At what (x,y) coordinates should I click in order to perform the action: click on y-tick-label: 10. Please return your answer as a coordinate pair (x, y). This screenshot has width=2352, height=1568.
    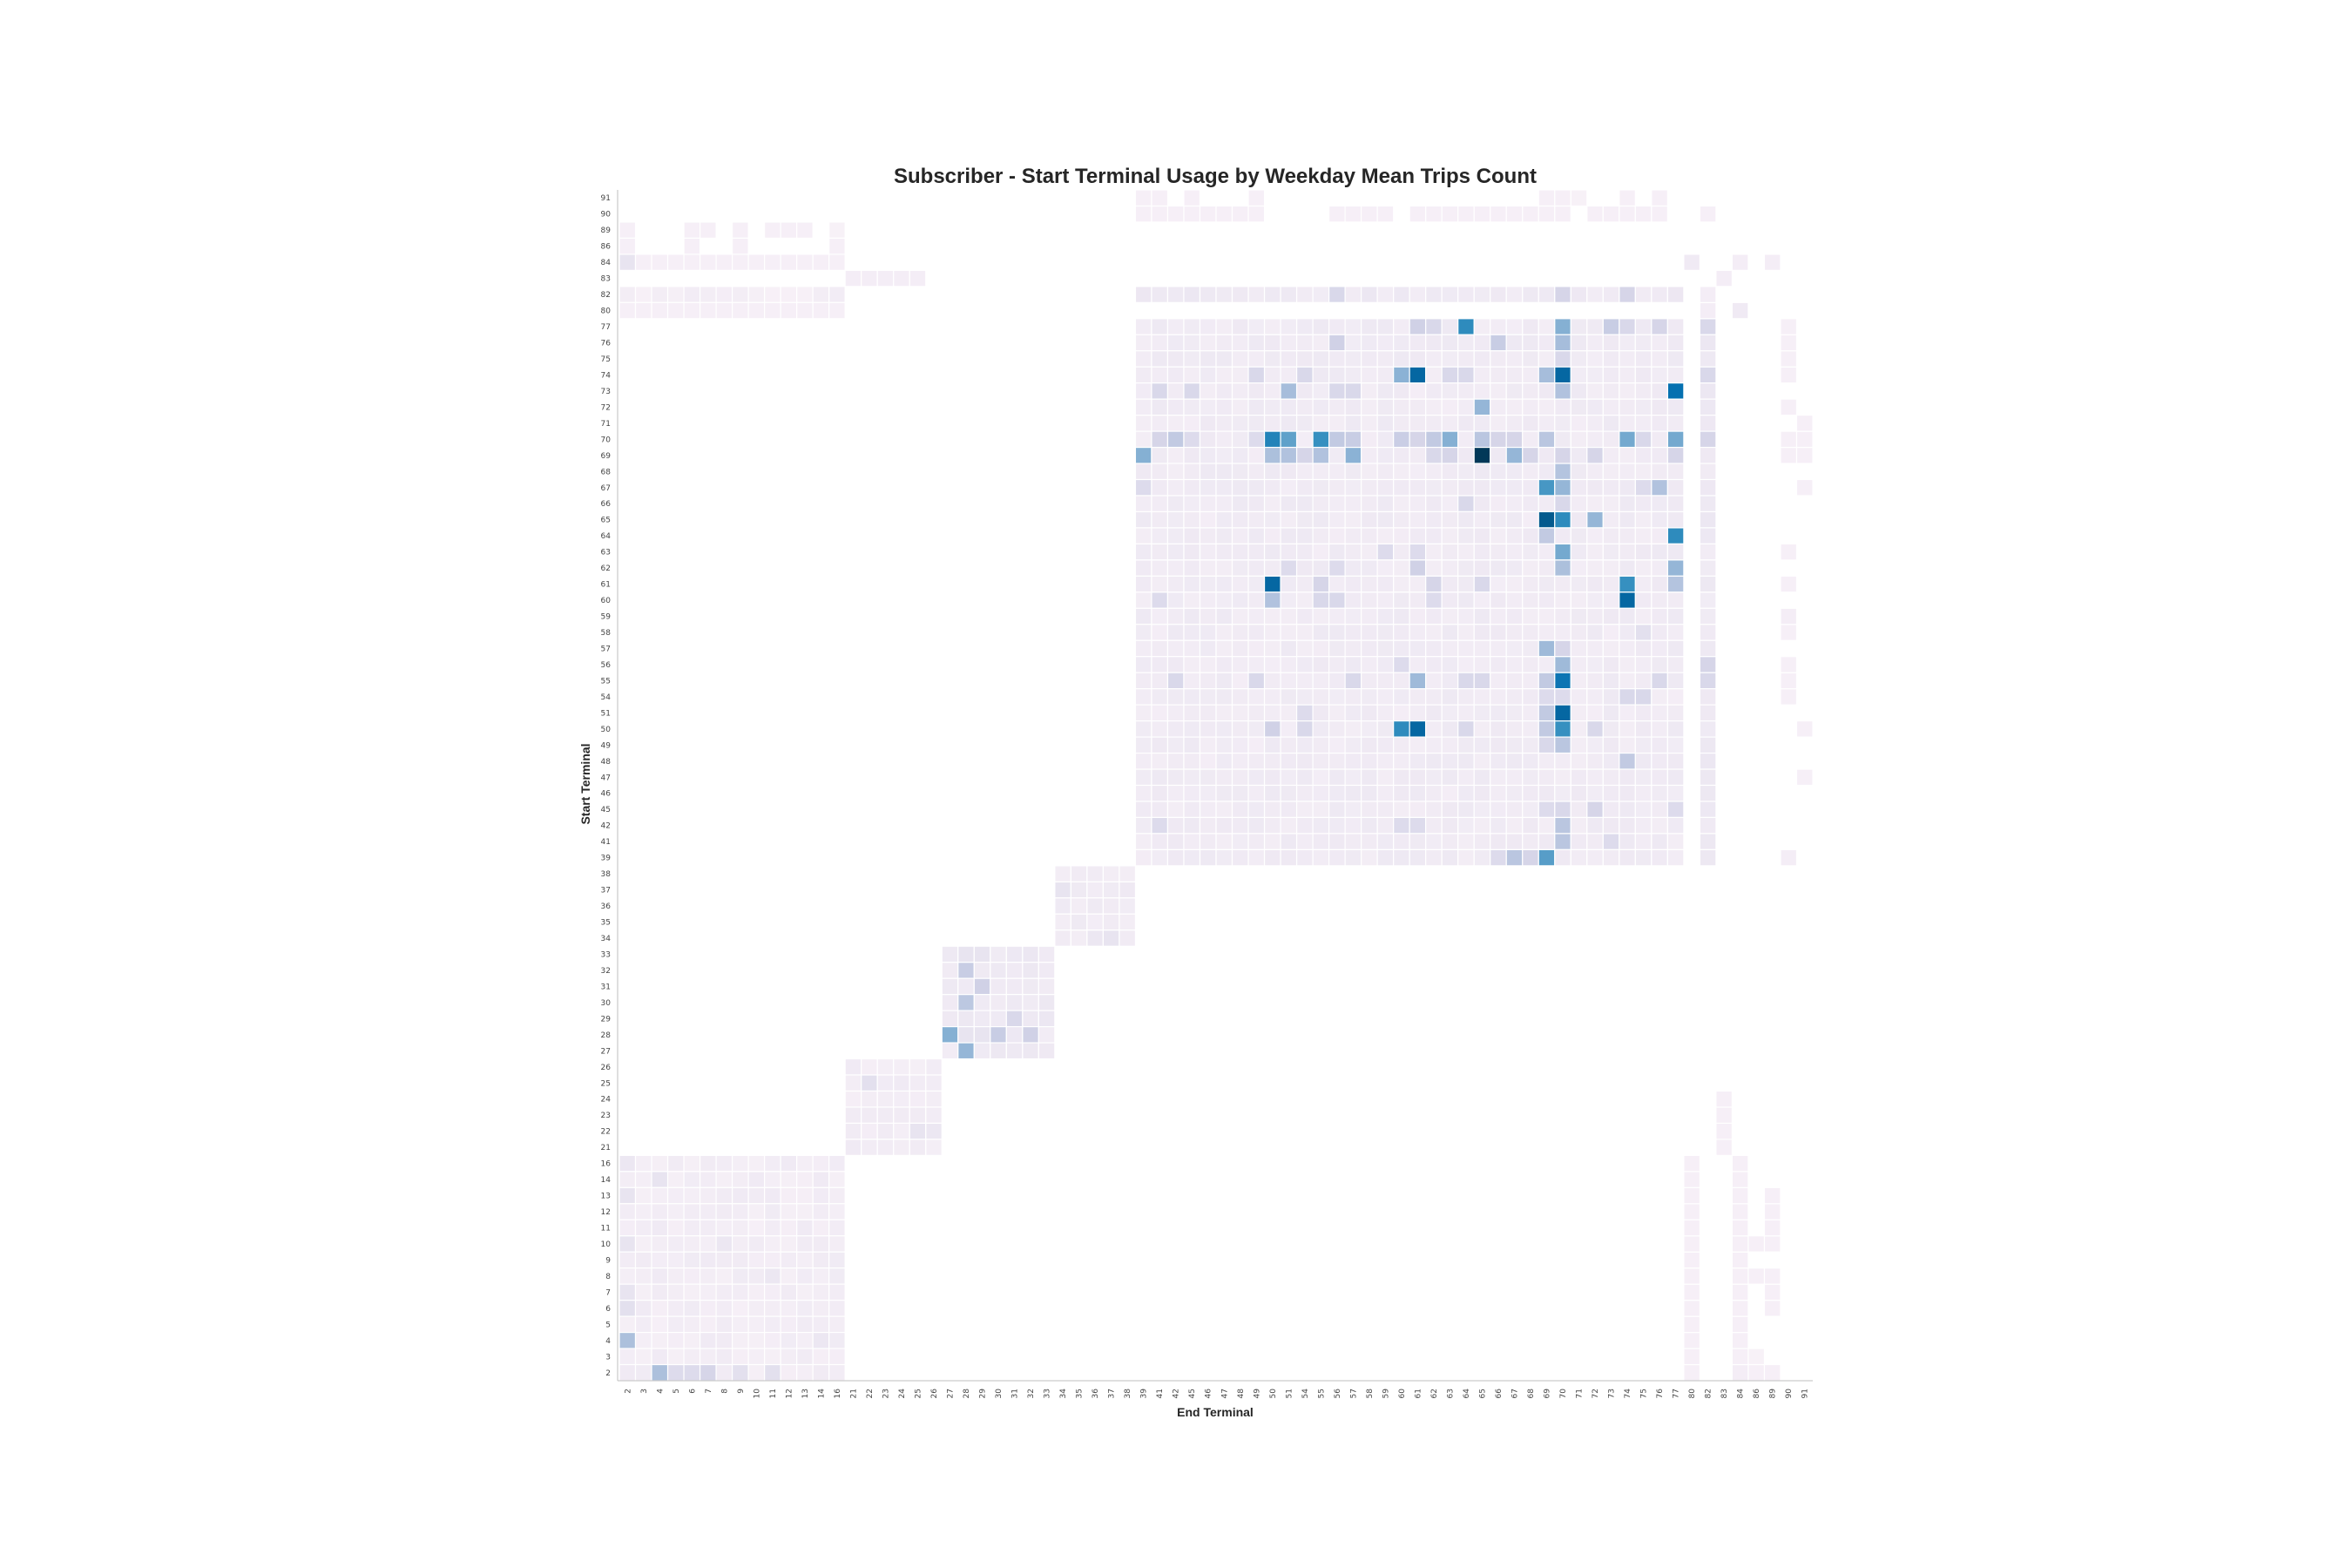
    Looking at the image, I should click on (606, 1244).